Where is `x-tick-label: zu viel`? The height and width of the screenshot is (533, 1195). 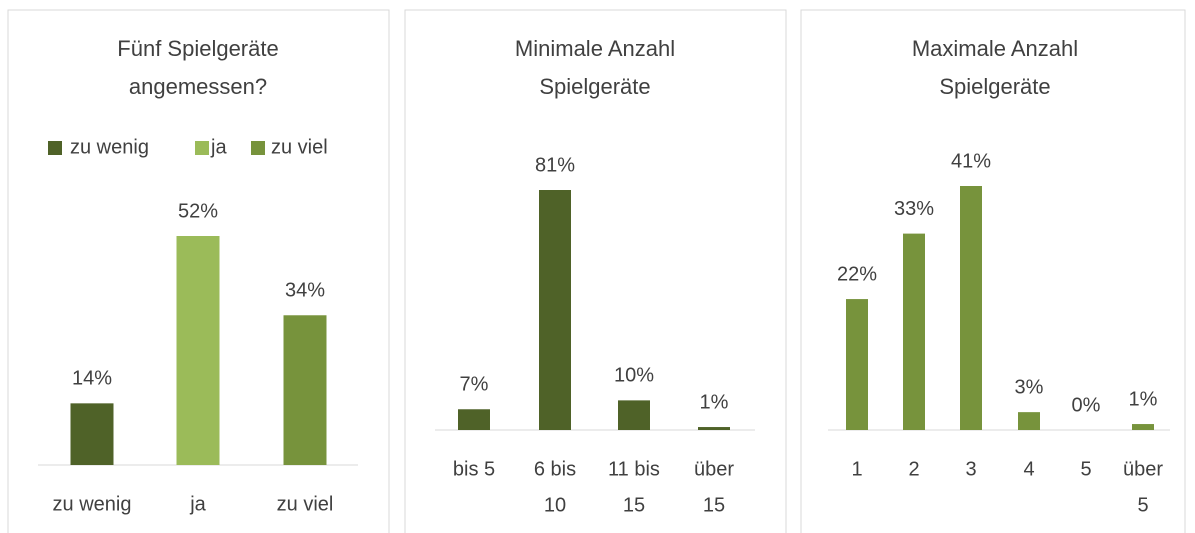 x-tick-label: zu viel is located at coordinates (305, 504).